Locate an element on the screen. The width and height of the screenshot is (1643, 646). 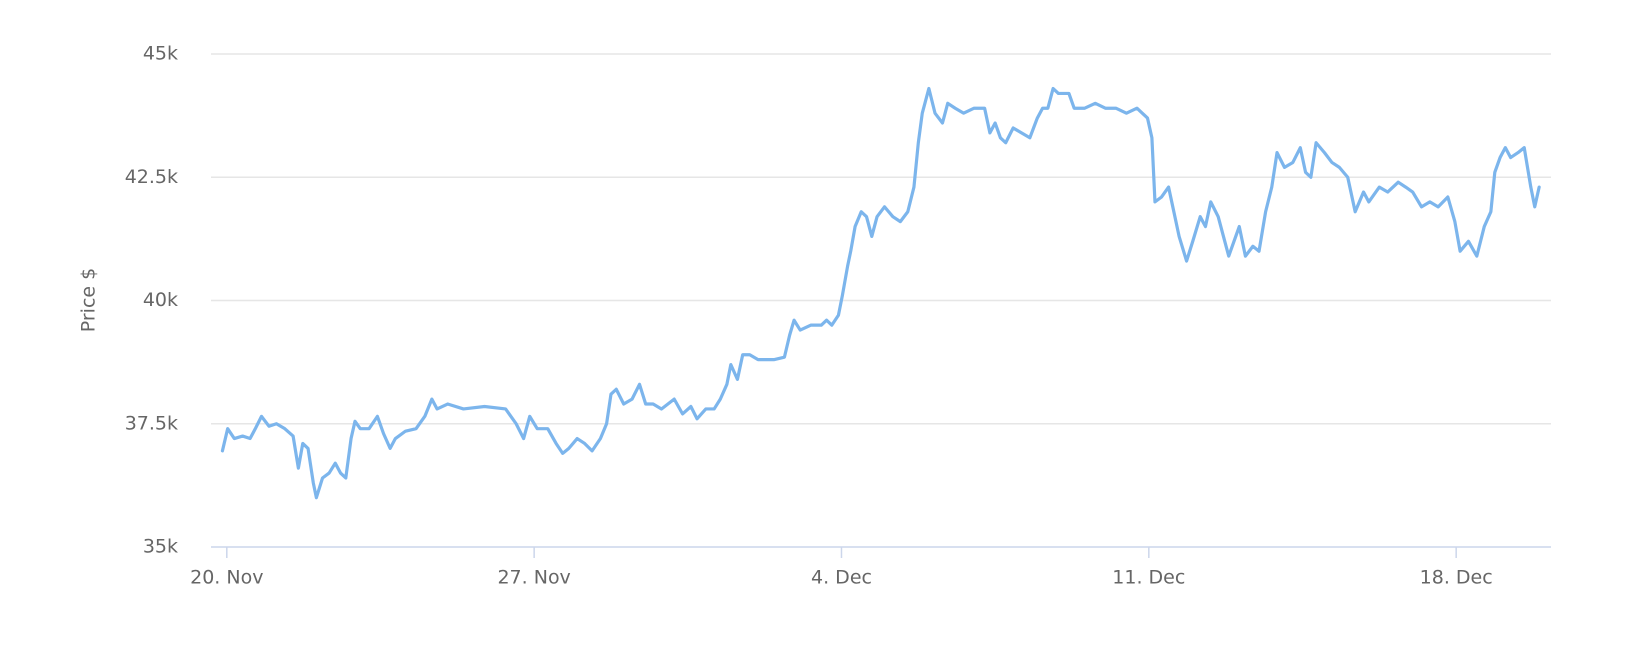
y-tick-label: 40k is located at coordinates (160, 300).